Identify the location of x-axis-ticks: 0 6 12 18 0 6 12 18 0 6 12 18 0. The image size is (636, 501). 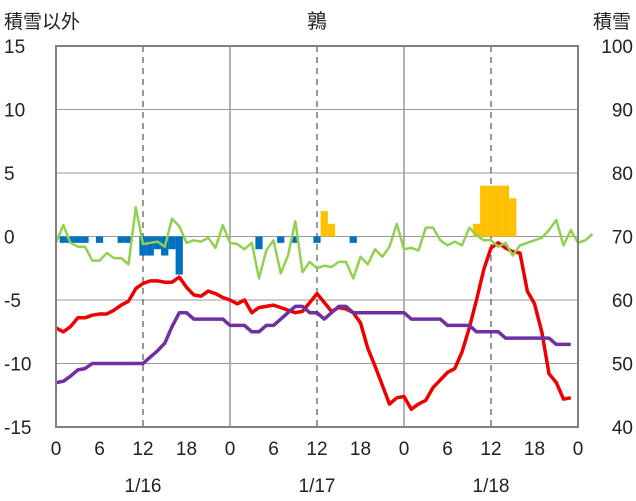
(317, 449).